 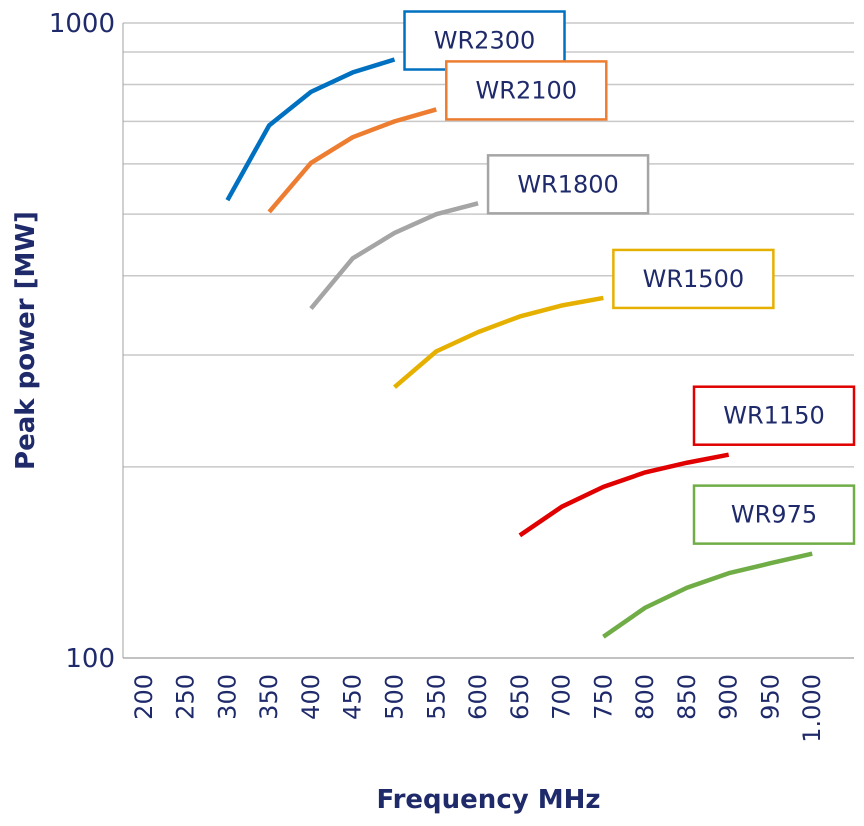 What do you see at coordinates (645, 697) in the screenshot?
I see `x-tick-label: 800` at bounding box center [645, 697].